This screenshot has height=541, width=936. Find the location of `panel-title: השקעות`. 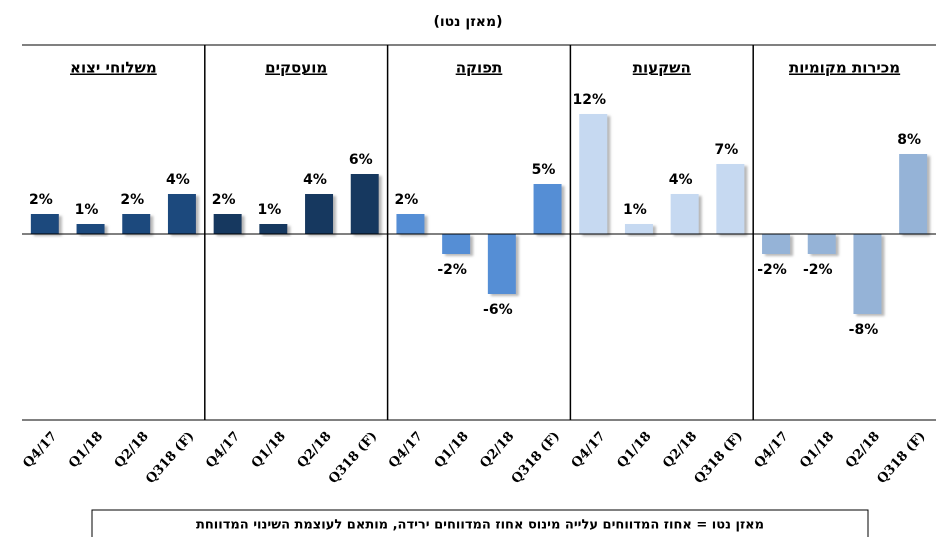

panel-title: השקעות is located at coordinates (662, 68).